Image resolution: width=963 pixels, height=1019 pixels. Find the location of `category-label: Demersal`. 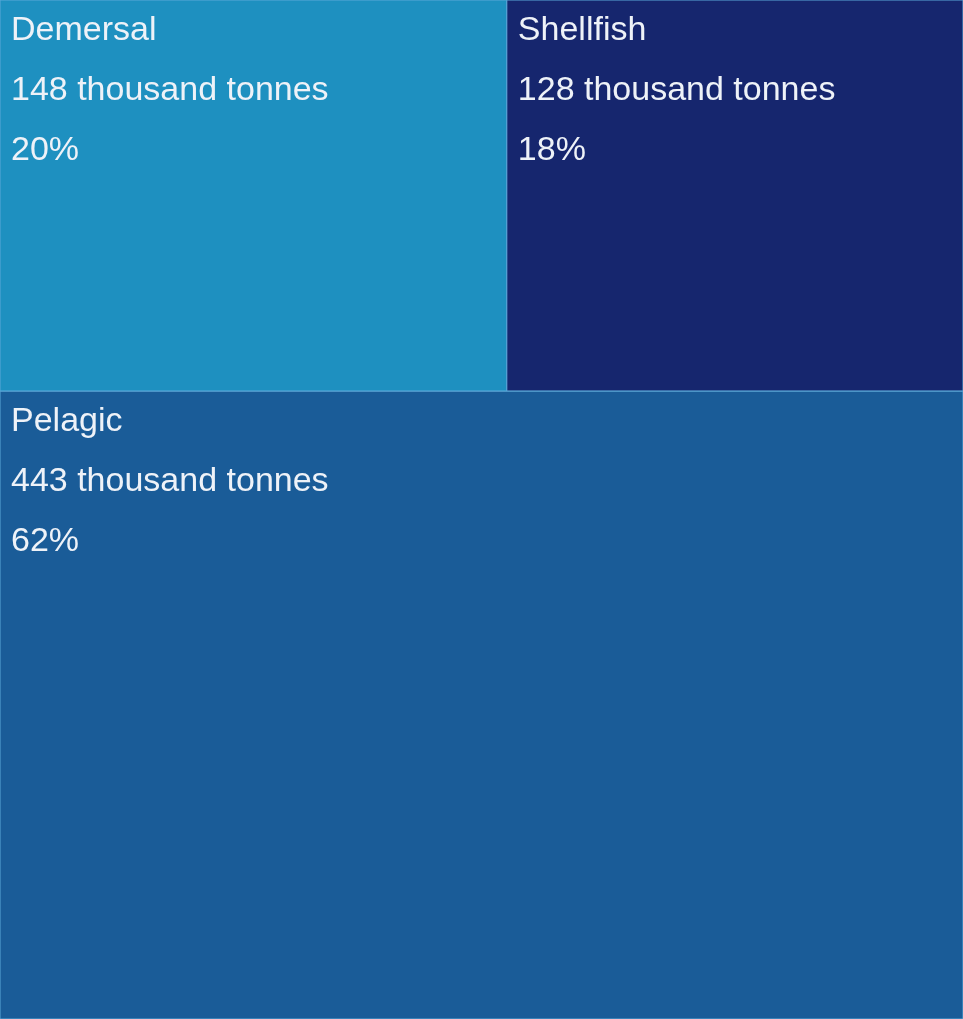

category-label: Demersal is located at coordinates (84, 28).